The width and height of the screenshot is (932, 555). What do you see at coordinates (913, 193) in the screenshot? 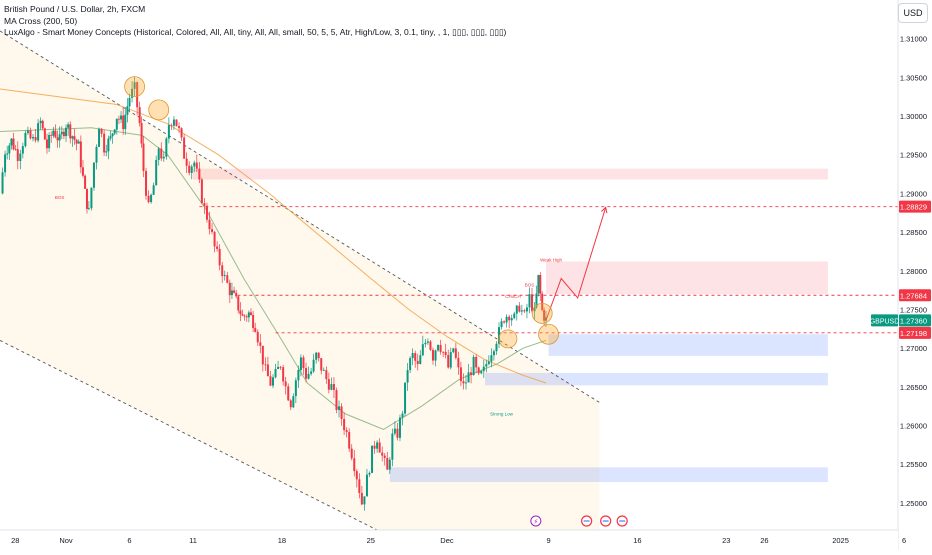
I see `price-tick-label: 1.29000` at bounding box center [913, 193].